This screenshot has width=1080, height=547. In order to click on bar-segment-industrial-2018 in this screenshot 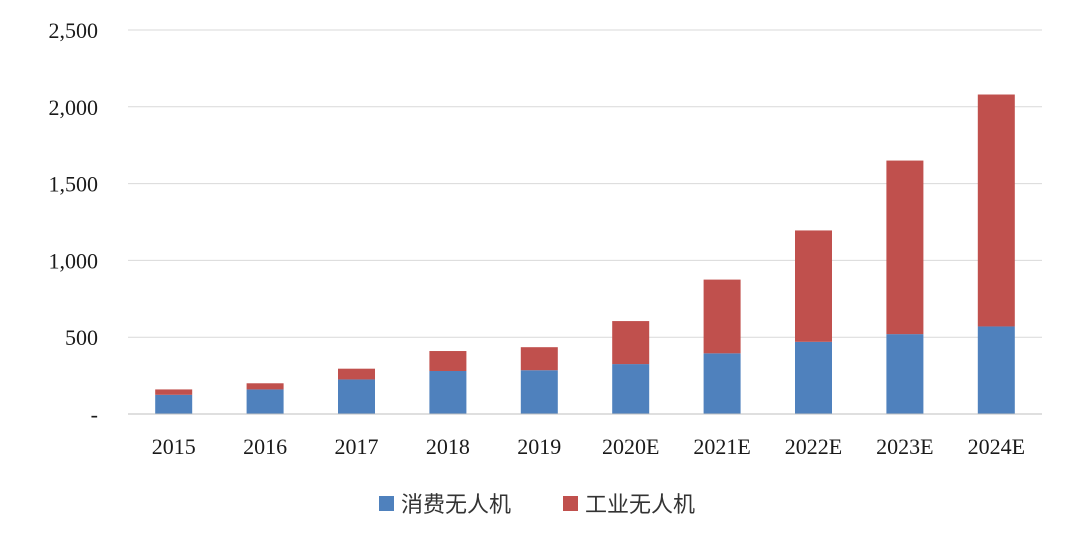, I will do `click(448, 361)`.